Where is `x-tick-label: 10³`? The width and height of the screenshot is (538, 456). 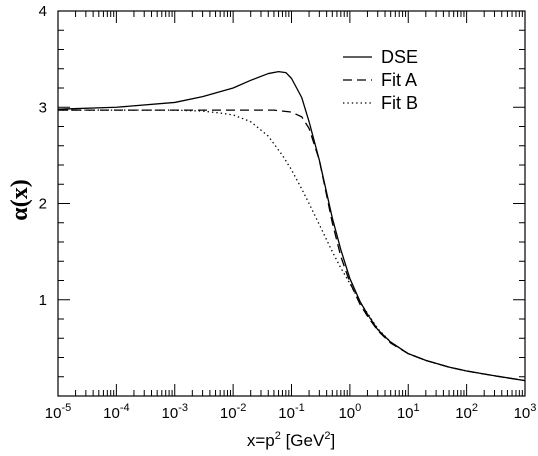
x-tick-label: 10³ is located at coordinates (525, 412).